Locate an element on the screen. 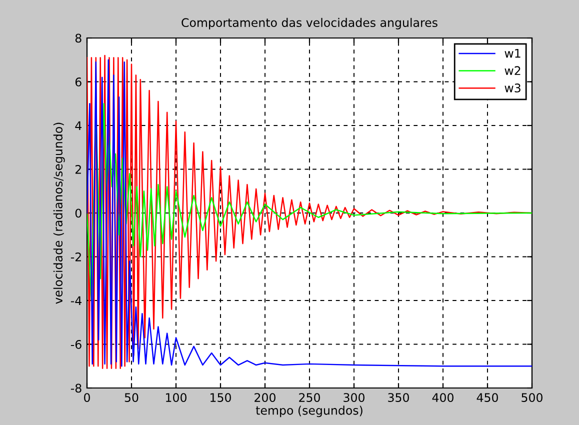  y-tick-label: -2 is located at coordinates (75, 257).